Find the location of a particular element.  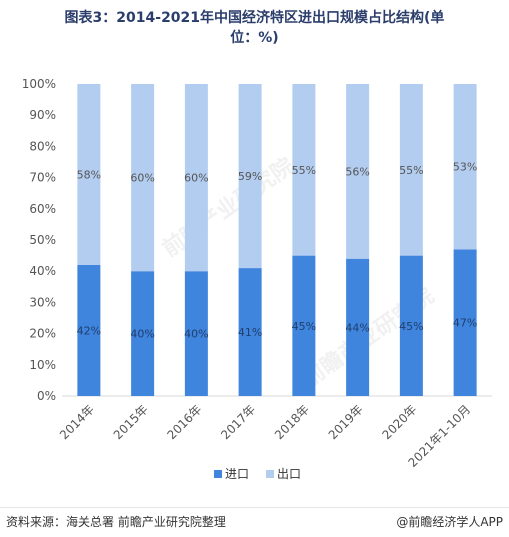

x-tick-label: 2018年 is located at coordinates (292, 422).